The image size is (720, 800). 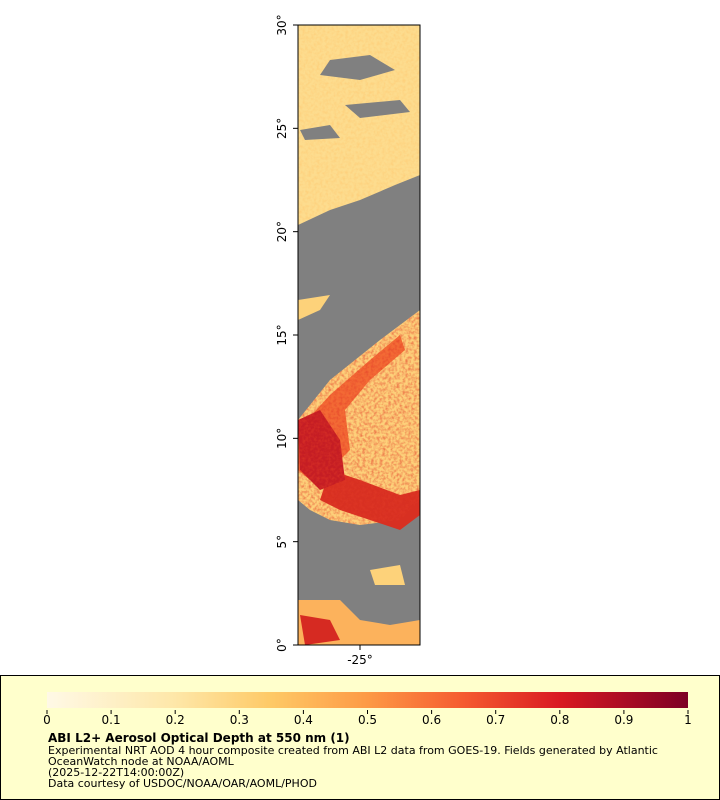 I want to click on colorbar-tick-label: 0.2, so click(x=175, y=720).